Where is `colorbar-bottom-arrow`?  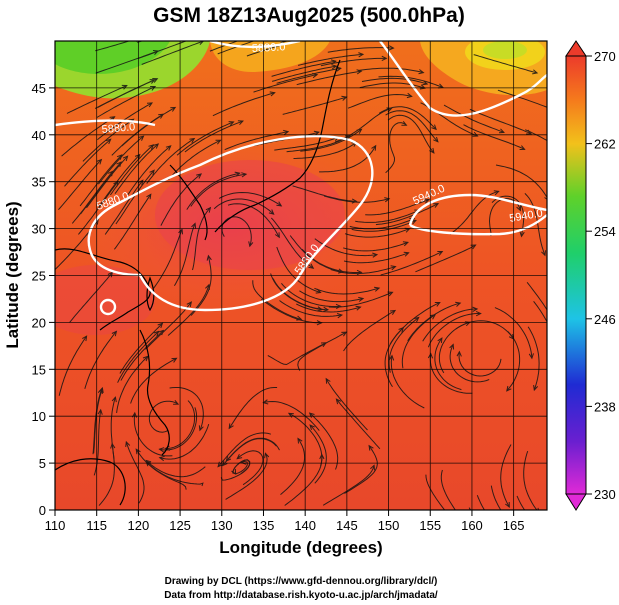 colorbar-bottom-arrow is located at coordinates (576, 502).